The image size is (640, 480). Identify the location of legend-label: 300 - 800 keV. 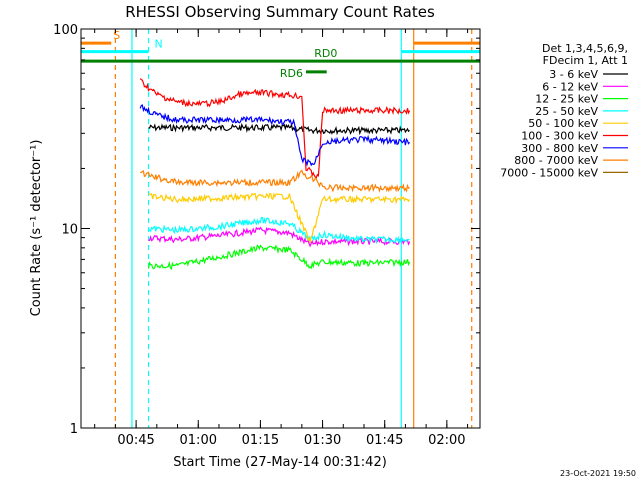
(559, 148).